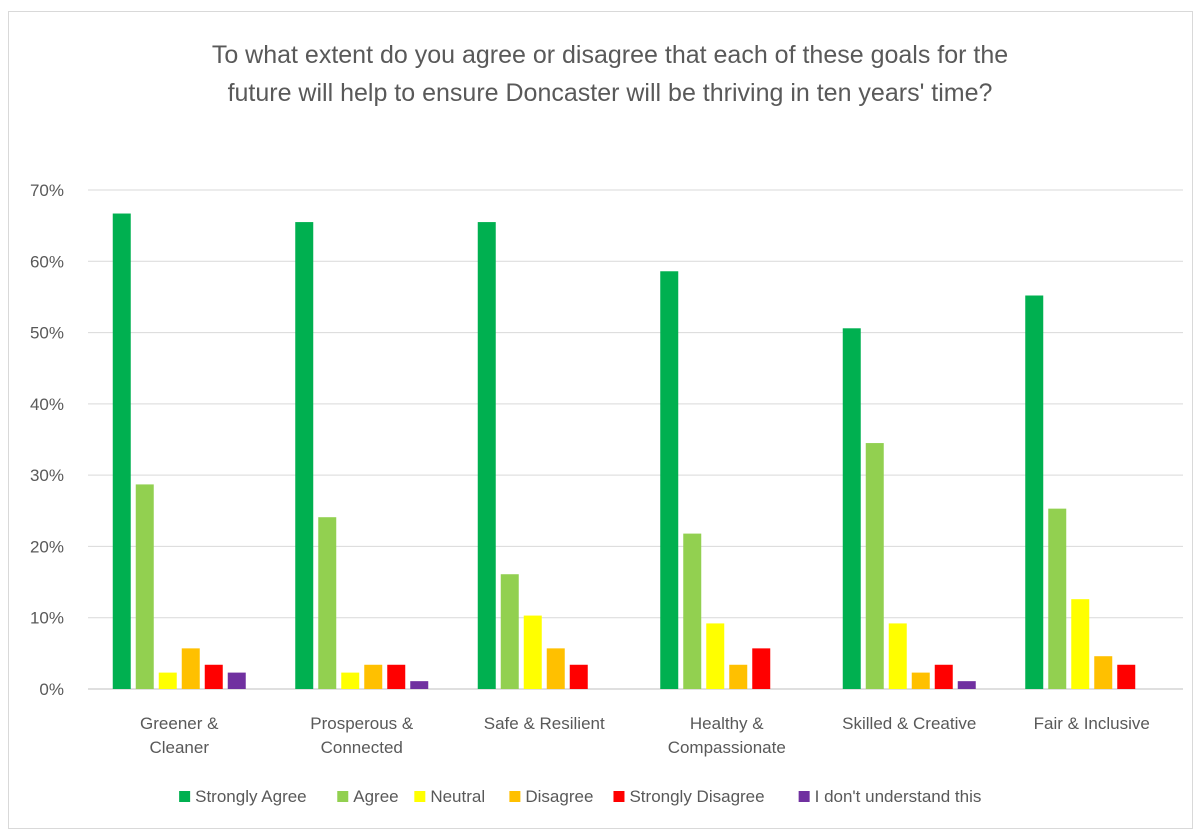 Image resolution: width=1200 pixels, height=834 pixels. I want to click on legend-label: Agree, so click(375, 796).